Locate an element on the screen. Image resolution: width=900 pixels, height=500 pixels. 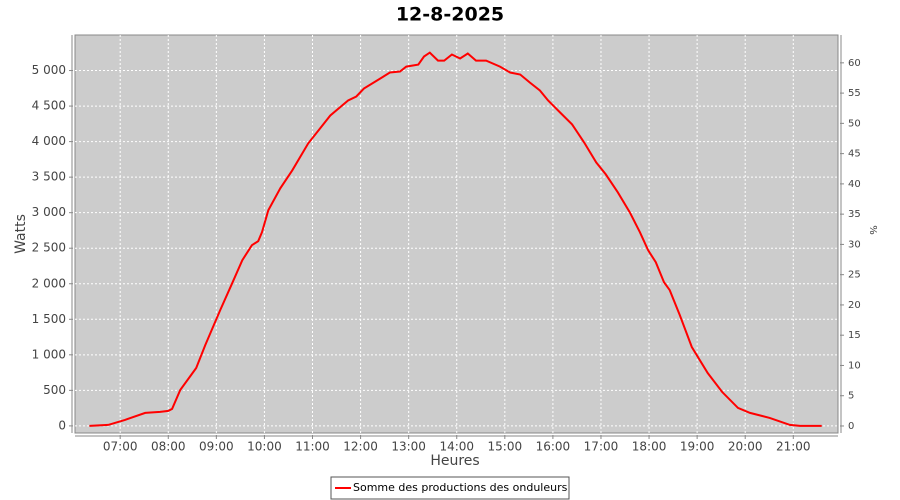
x-tick-label: 15:00 is located at coordinates (505, 447).